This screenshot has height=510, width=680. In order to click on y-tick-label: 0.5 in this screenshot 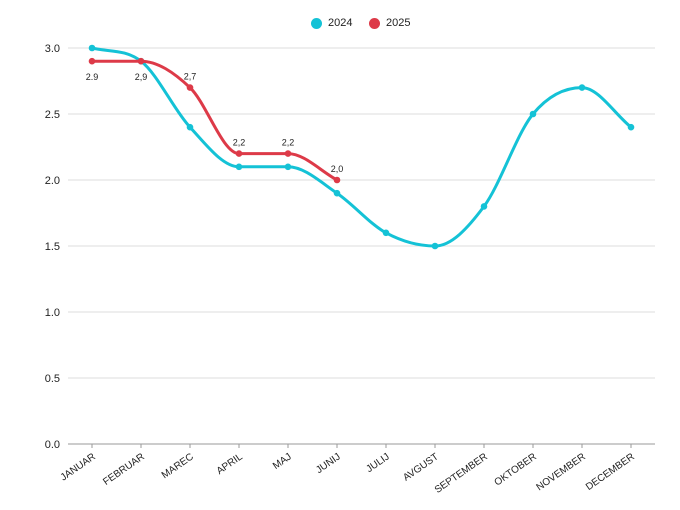, I will do `click(52, 379)`.